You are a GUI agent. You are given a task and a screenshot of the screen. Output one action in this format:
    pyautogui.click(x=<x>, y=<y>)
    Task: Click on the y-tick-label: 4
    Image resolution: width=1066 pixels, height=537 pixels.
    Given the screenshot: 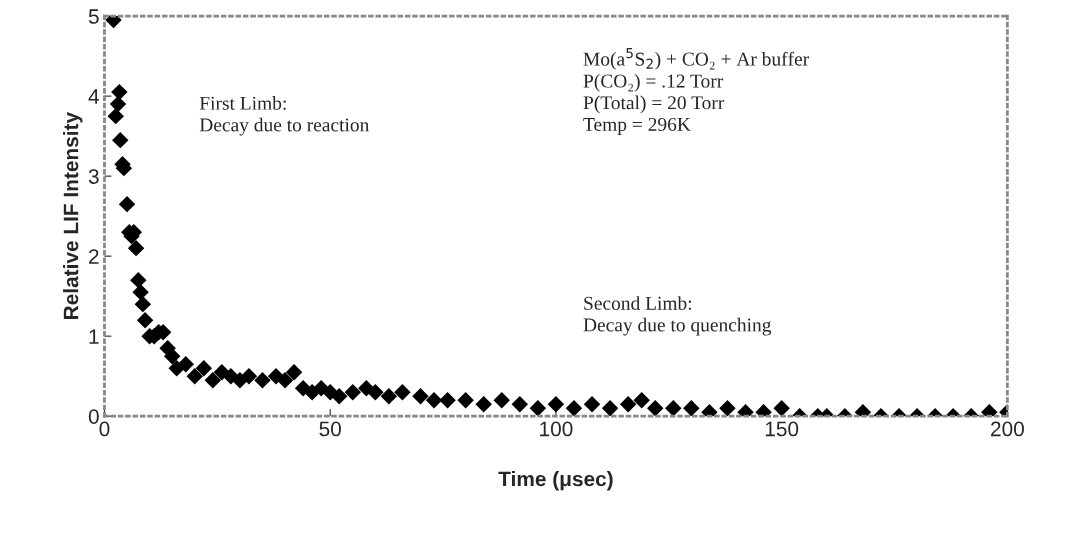 What is the action you would take?
    pyautogui.click(x=93, y=96)
    